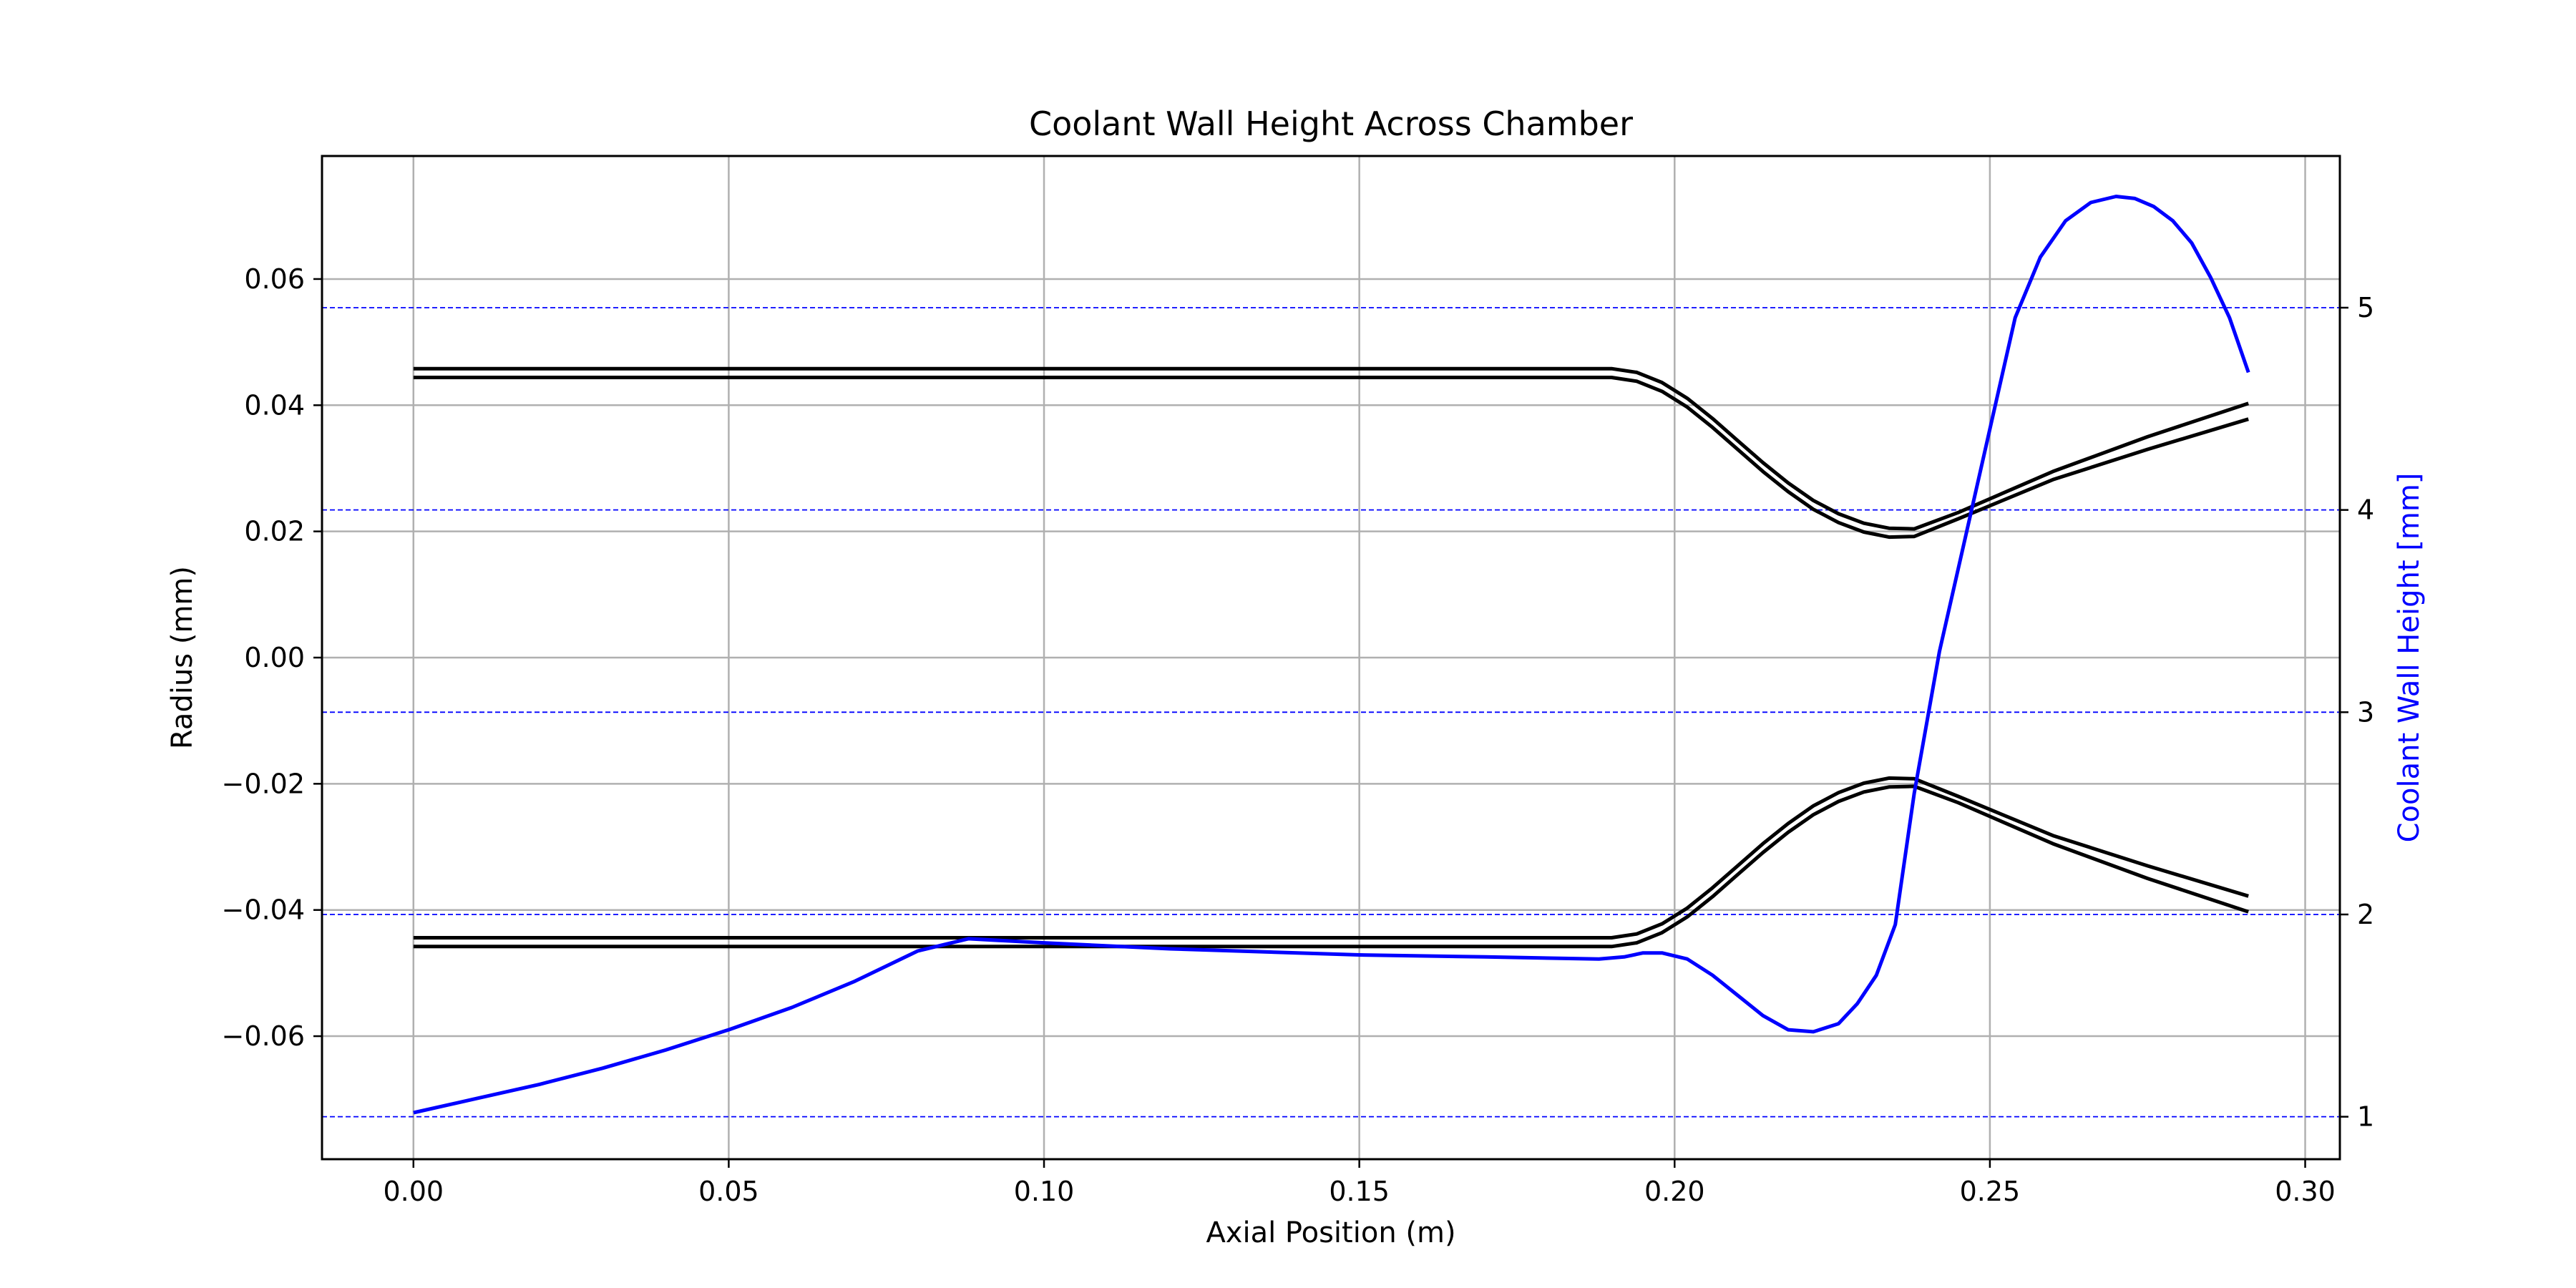 The image size is (2576, 1288). What do you see at coordinates (2365, 712) in the screenshot?
I see `y2-tick-label: 3` at bounding box center [2365, 712].